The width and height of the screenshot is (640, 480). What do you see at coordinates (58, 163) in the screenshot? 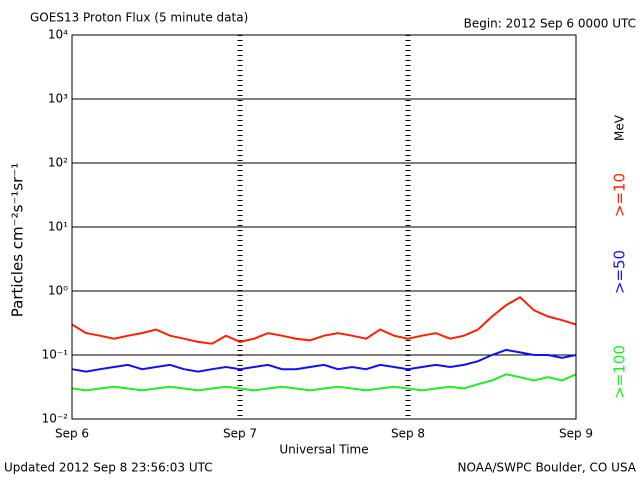
I see `y-tick-label: 10²` at bounding box center [58, 163].